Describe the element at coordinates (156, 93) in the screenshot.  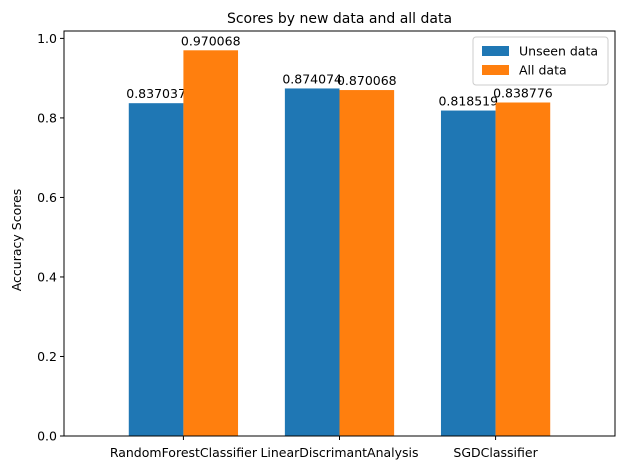
I see `data-label: 0.837037` at that location.